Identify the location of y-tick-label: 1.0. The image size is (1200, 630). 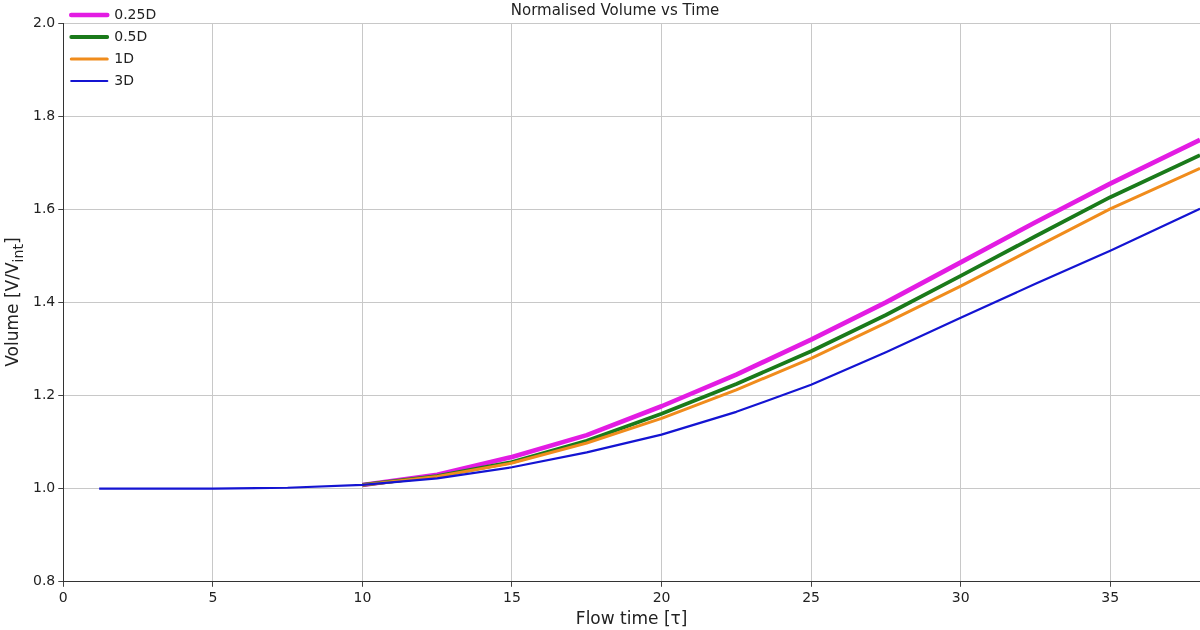
(44, 487).